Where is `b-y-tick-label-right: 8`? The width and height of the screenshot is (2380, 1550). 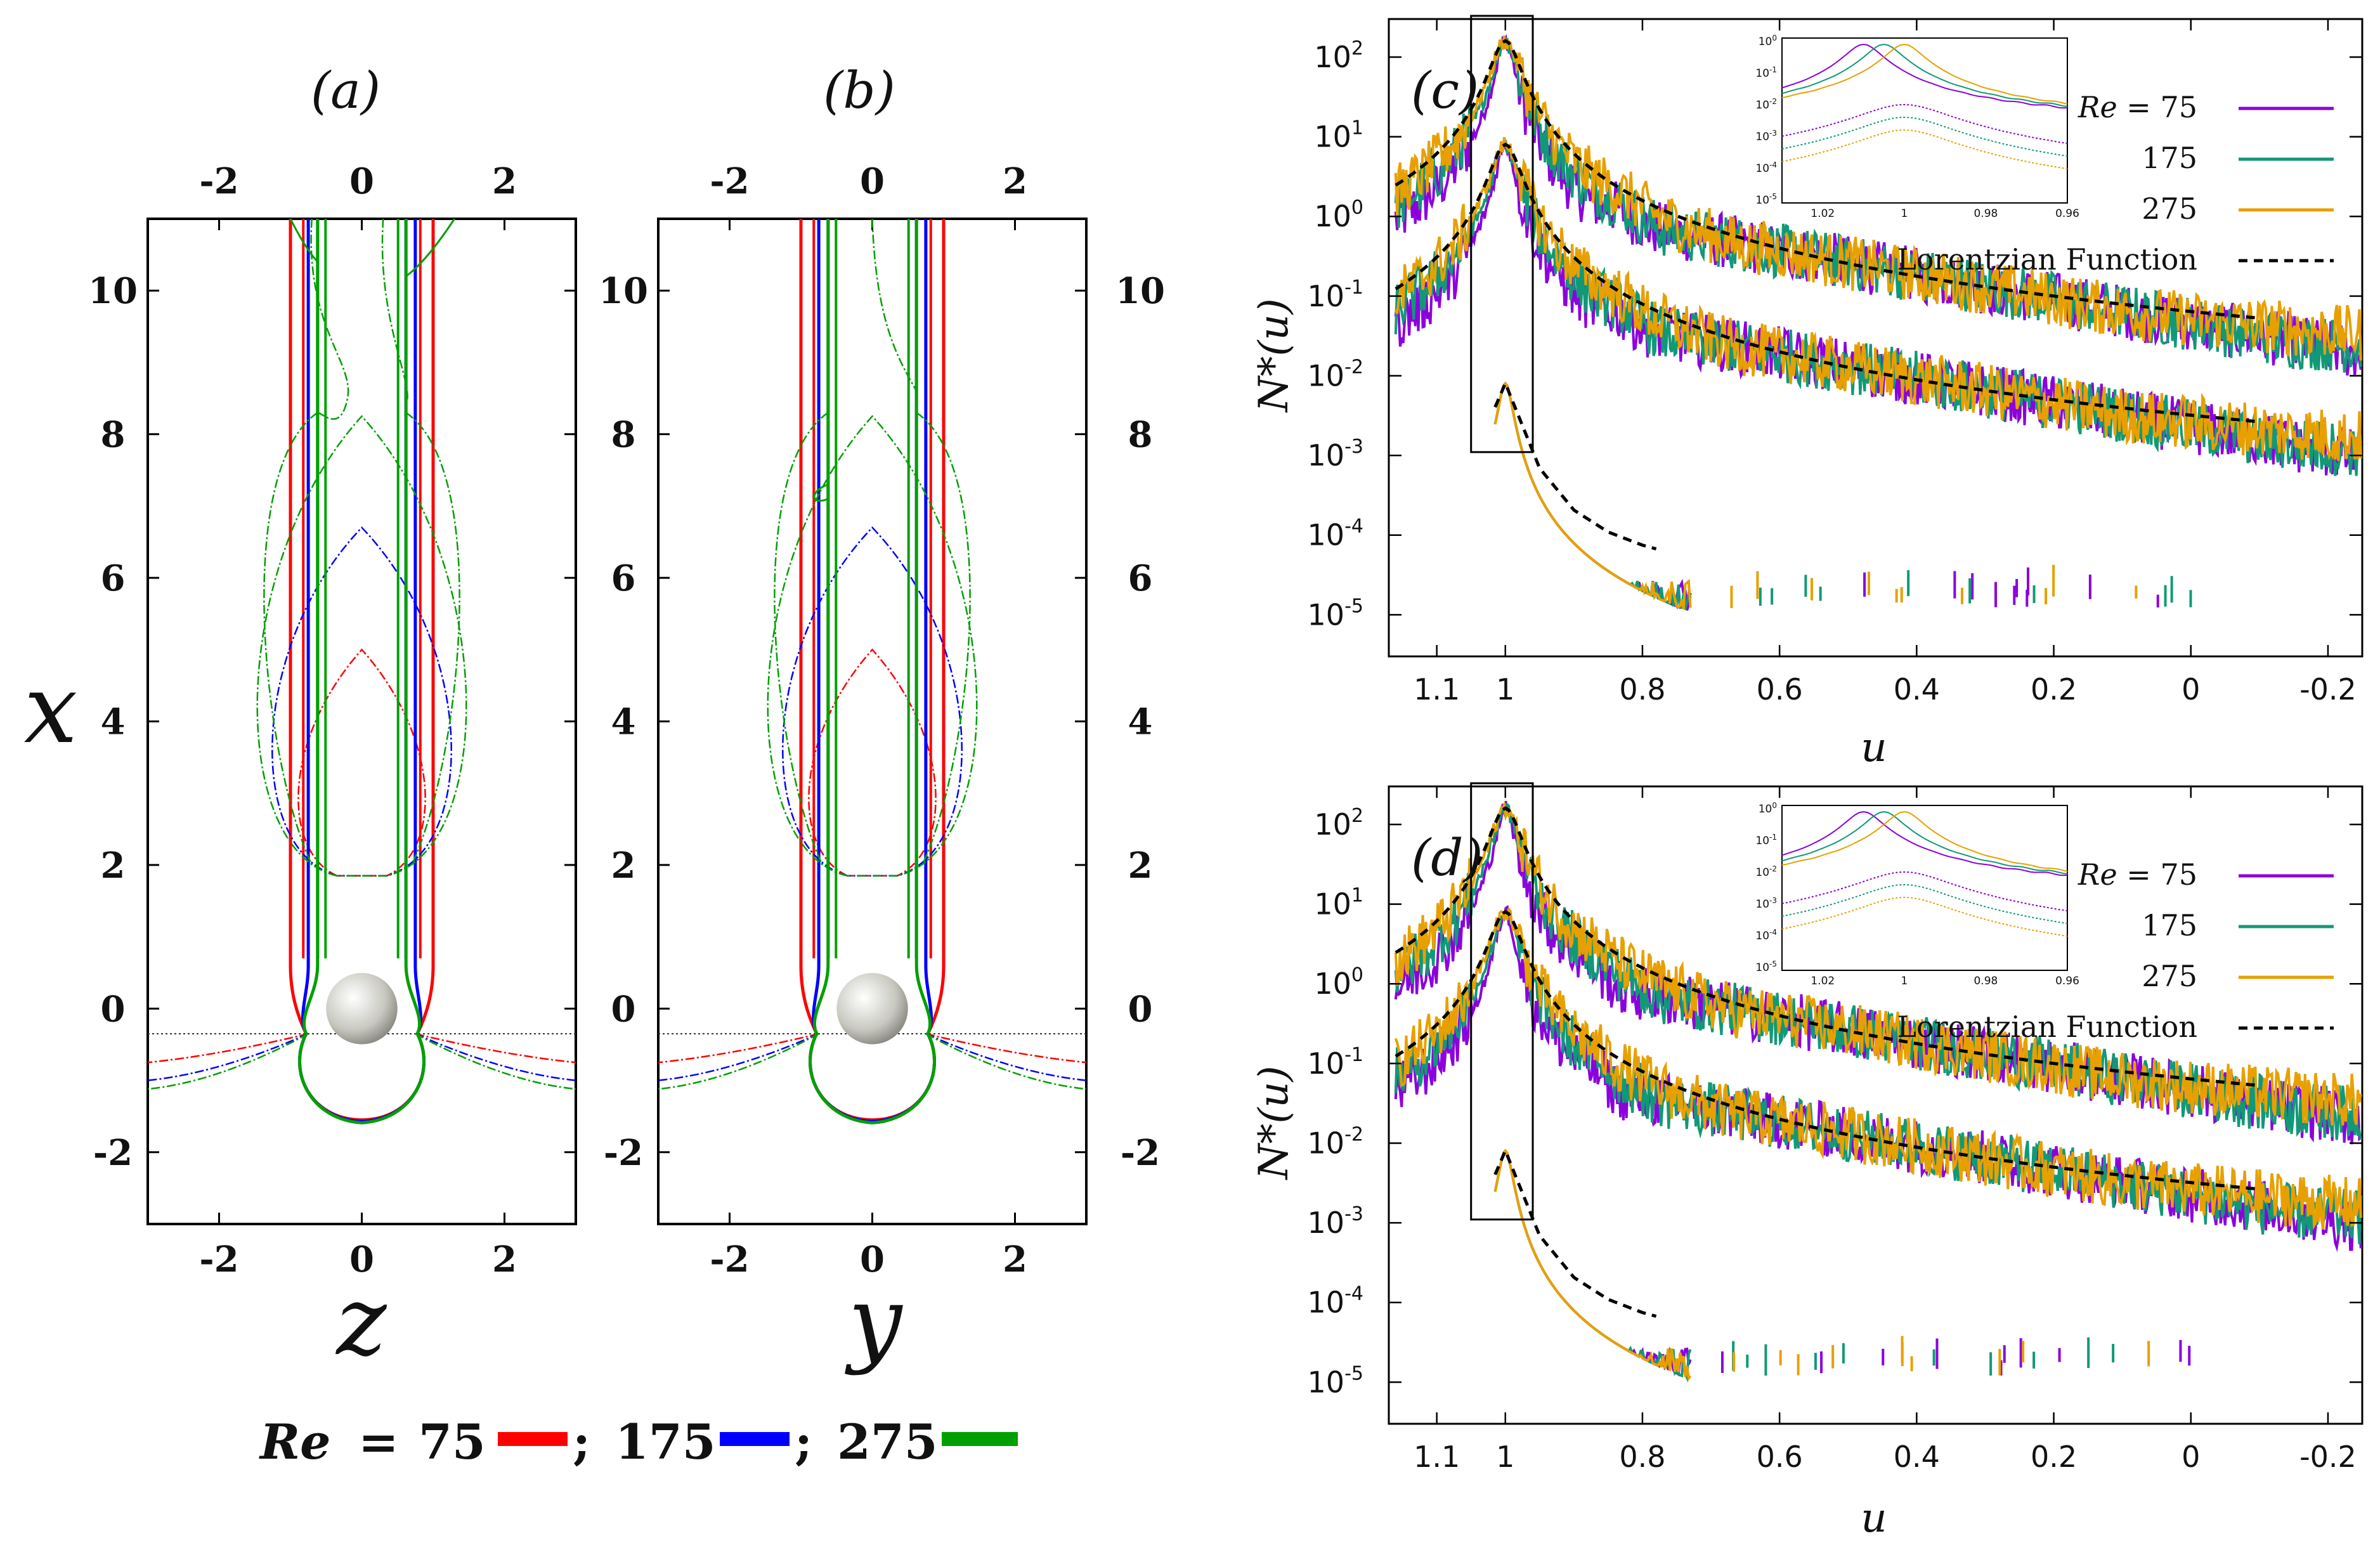 b-y-tick-label-right: 8 is located at coordinates (1140, 435).